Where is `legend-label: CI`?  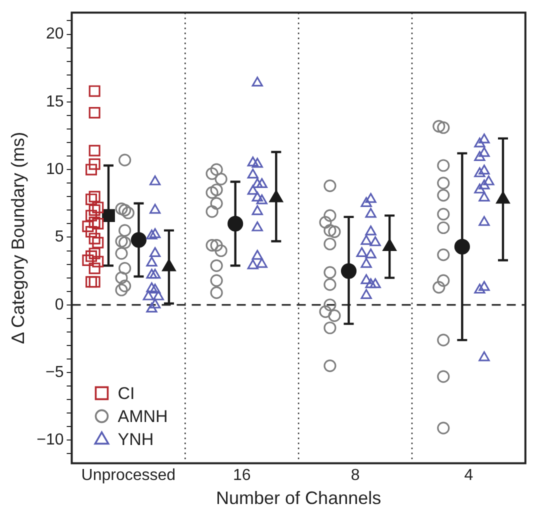
legend-label: CI is located at coordinates (126, 393).